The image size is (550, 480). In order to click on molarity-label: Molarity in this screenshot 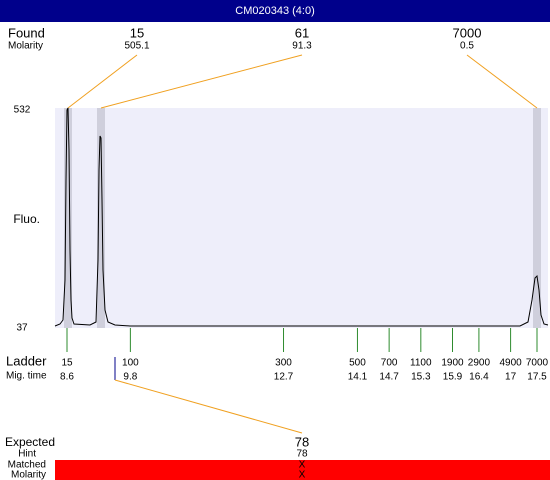, I will do `click(25, 46)`.